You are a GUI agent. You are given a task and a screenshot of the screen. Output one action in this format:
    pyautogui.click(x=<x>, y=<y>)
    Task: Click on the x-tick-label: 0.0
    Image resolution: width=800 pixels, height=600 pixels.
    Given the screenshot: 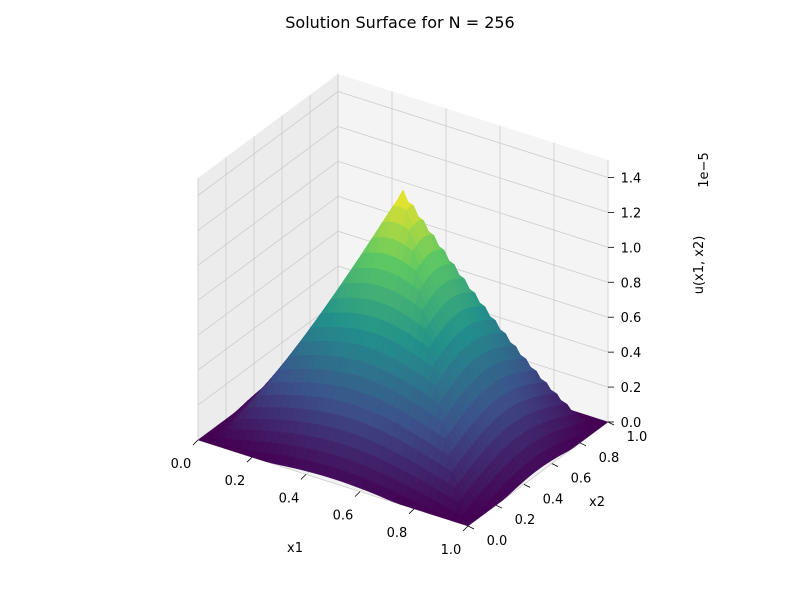 What is the action you would take?
    pyautogui.click(x=181, y=464)
    